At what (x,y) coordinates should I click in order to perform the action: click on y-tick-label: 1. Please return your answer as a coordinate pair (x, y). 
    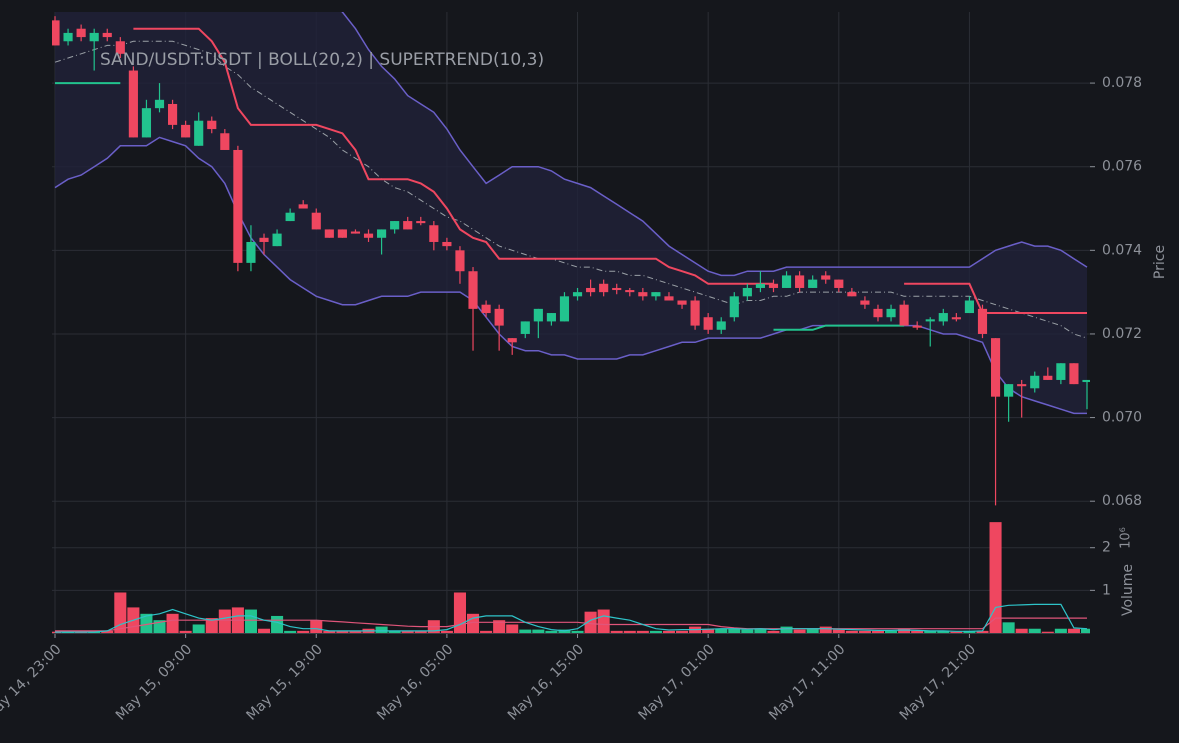
    Looking at the image, I should click on (1106, 590).